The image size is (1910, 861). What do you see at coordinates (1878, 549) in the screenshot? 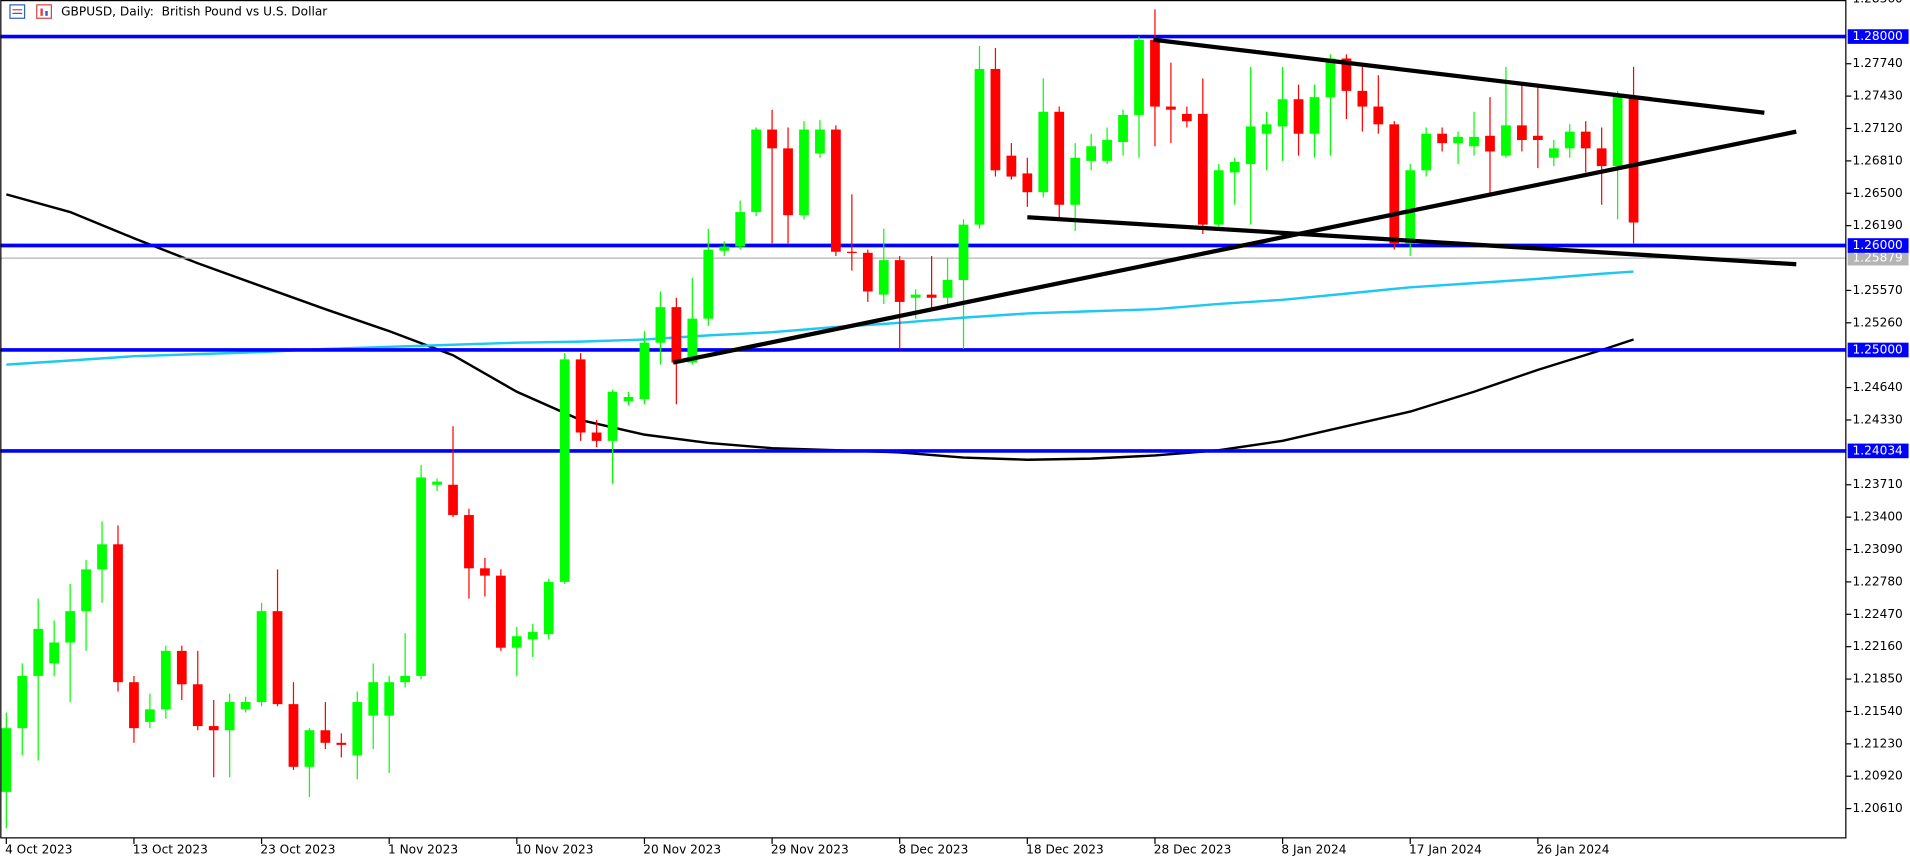
I see `y-tick-label: 1.23090` at bounding box center [1878, 549].